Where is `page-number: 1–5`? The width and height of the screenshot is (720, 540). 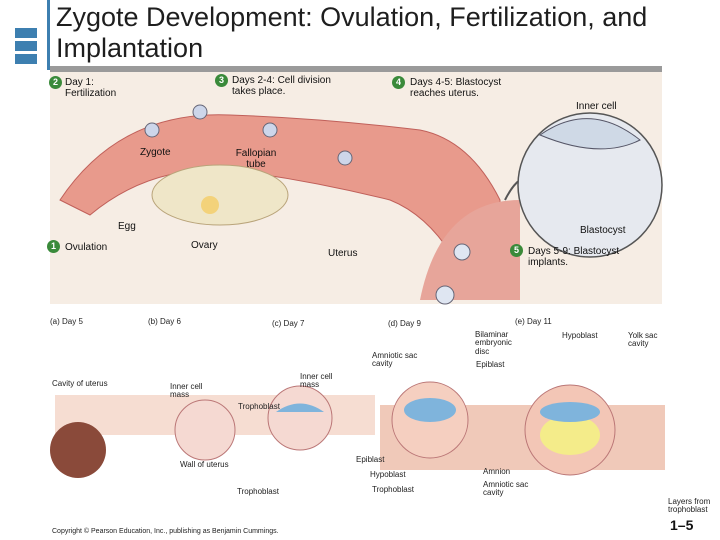 page-number: 1–5 is located at coordinates (682, 525).